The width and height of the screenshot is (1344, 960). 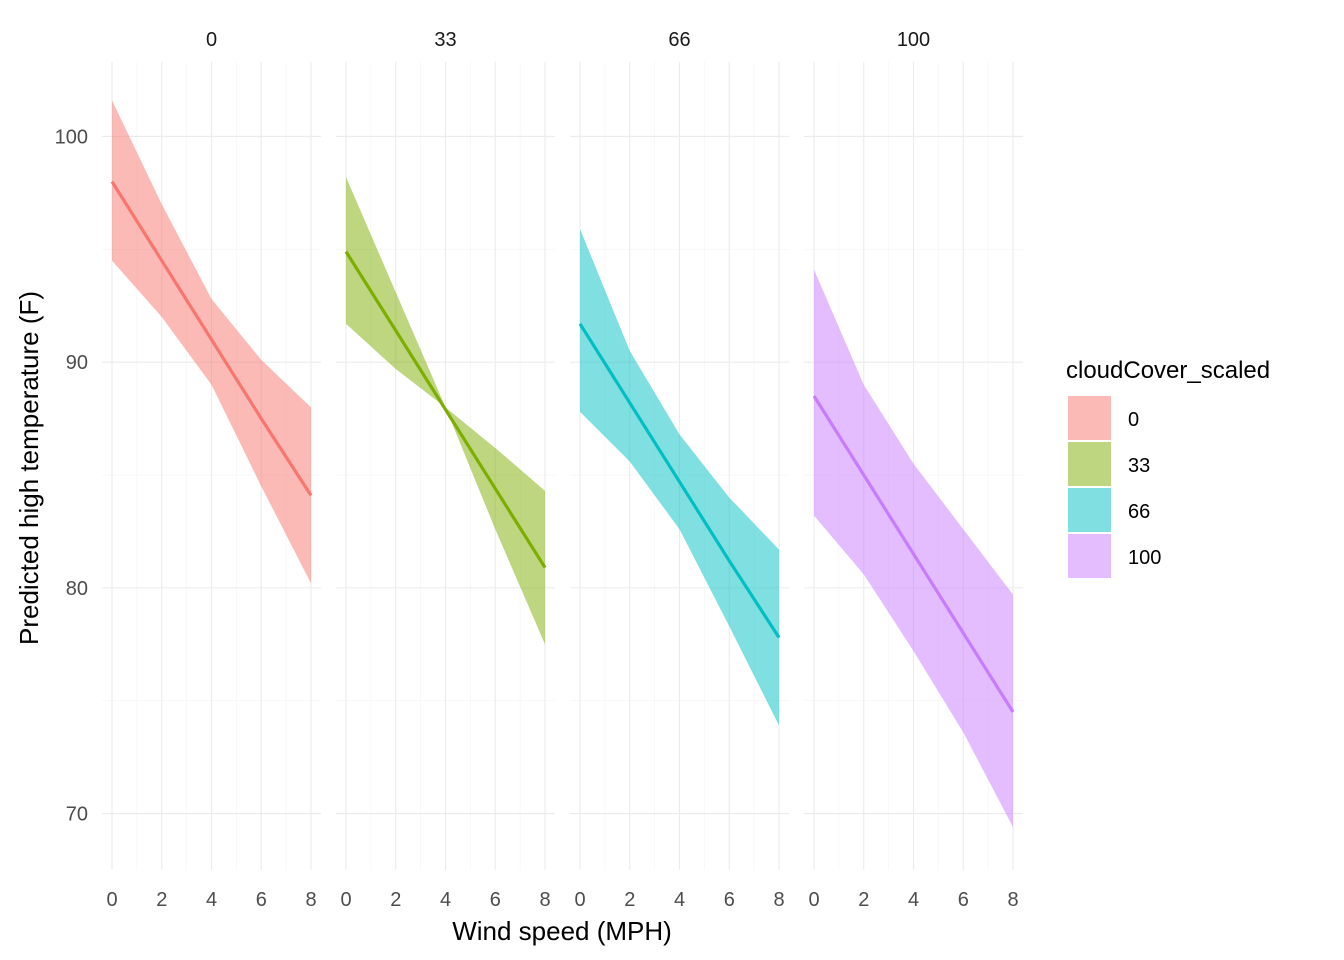 I want to click on legend-label: 0, so click(x=1133, y=420).